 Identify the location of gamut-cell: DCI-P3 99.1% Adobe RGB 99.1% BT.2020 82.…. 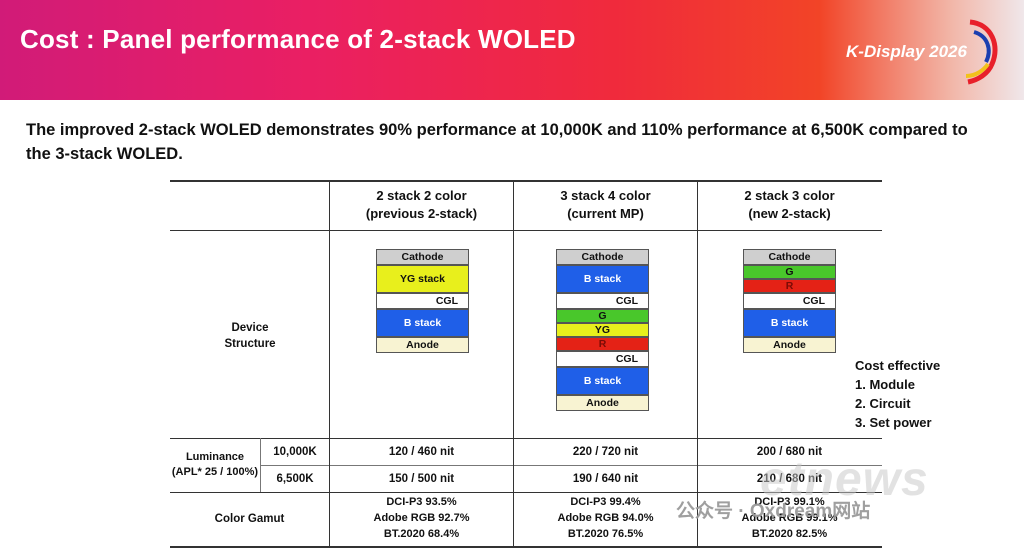
(789, 518).